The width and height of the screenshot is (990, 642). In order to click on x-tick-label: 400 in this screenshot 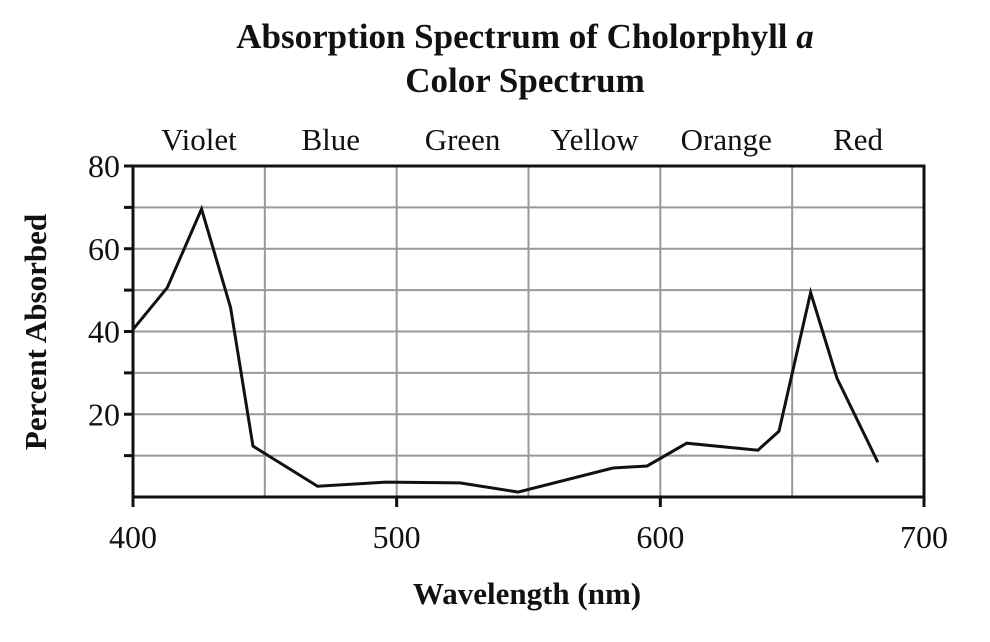, I will do `click(133, 537)`.